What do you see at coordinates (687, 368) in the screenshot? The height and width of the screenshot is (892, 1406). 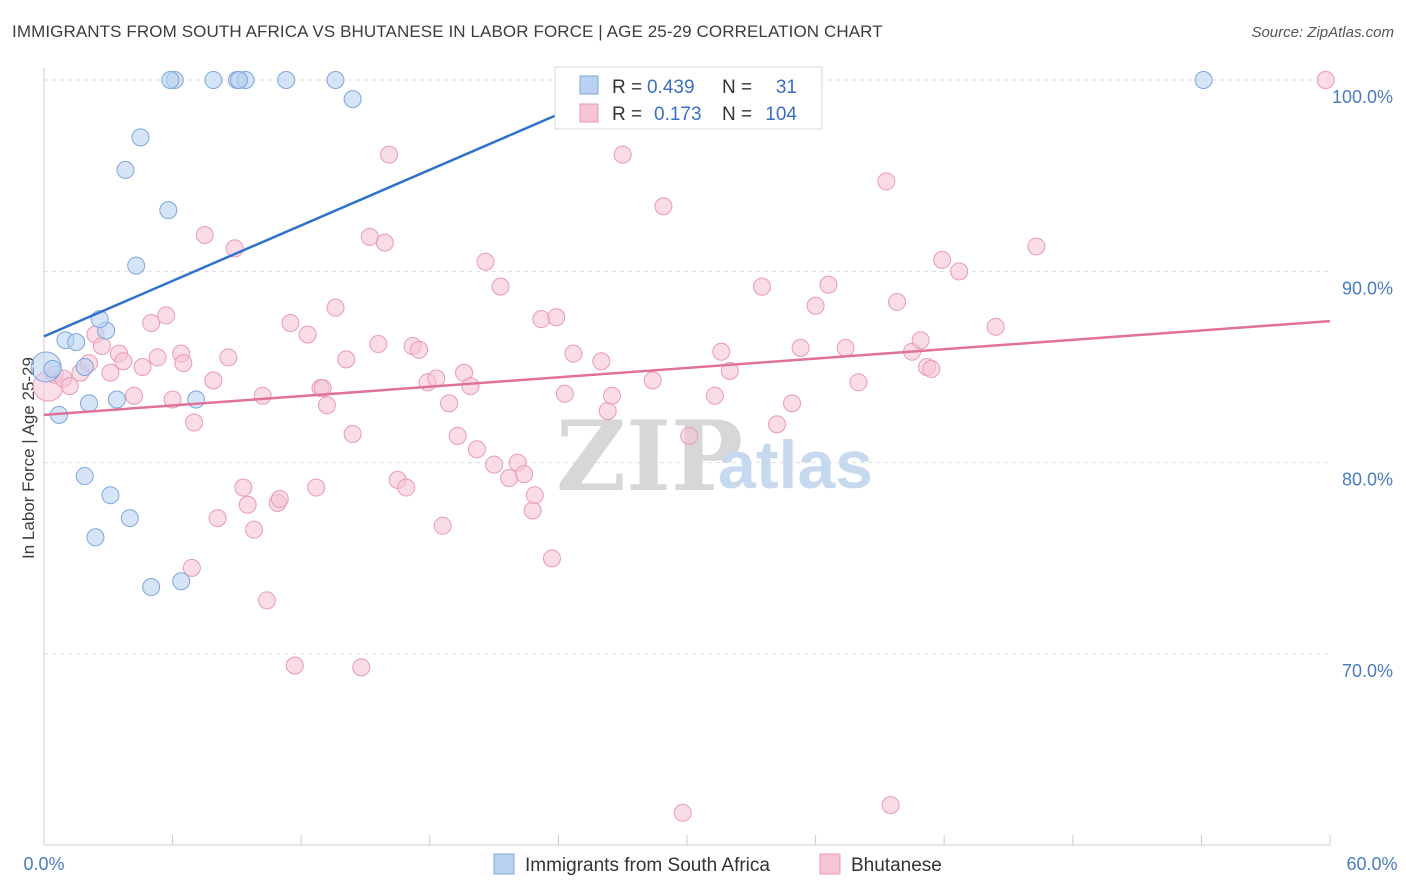 I see `bhutanese-trend-line` at bounding box center [687, 368].